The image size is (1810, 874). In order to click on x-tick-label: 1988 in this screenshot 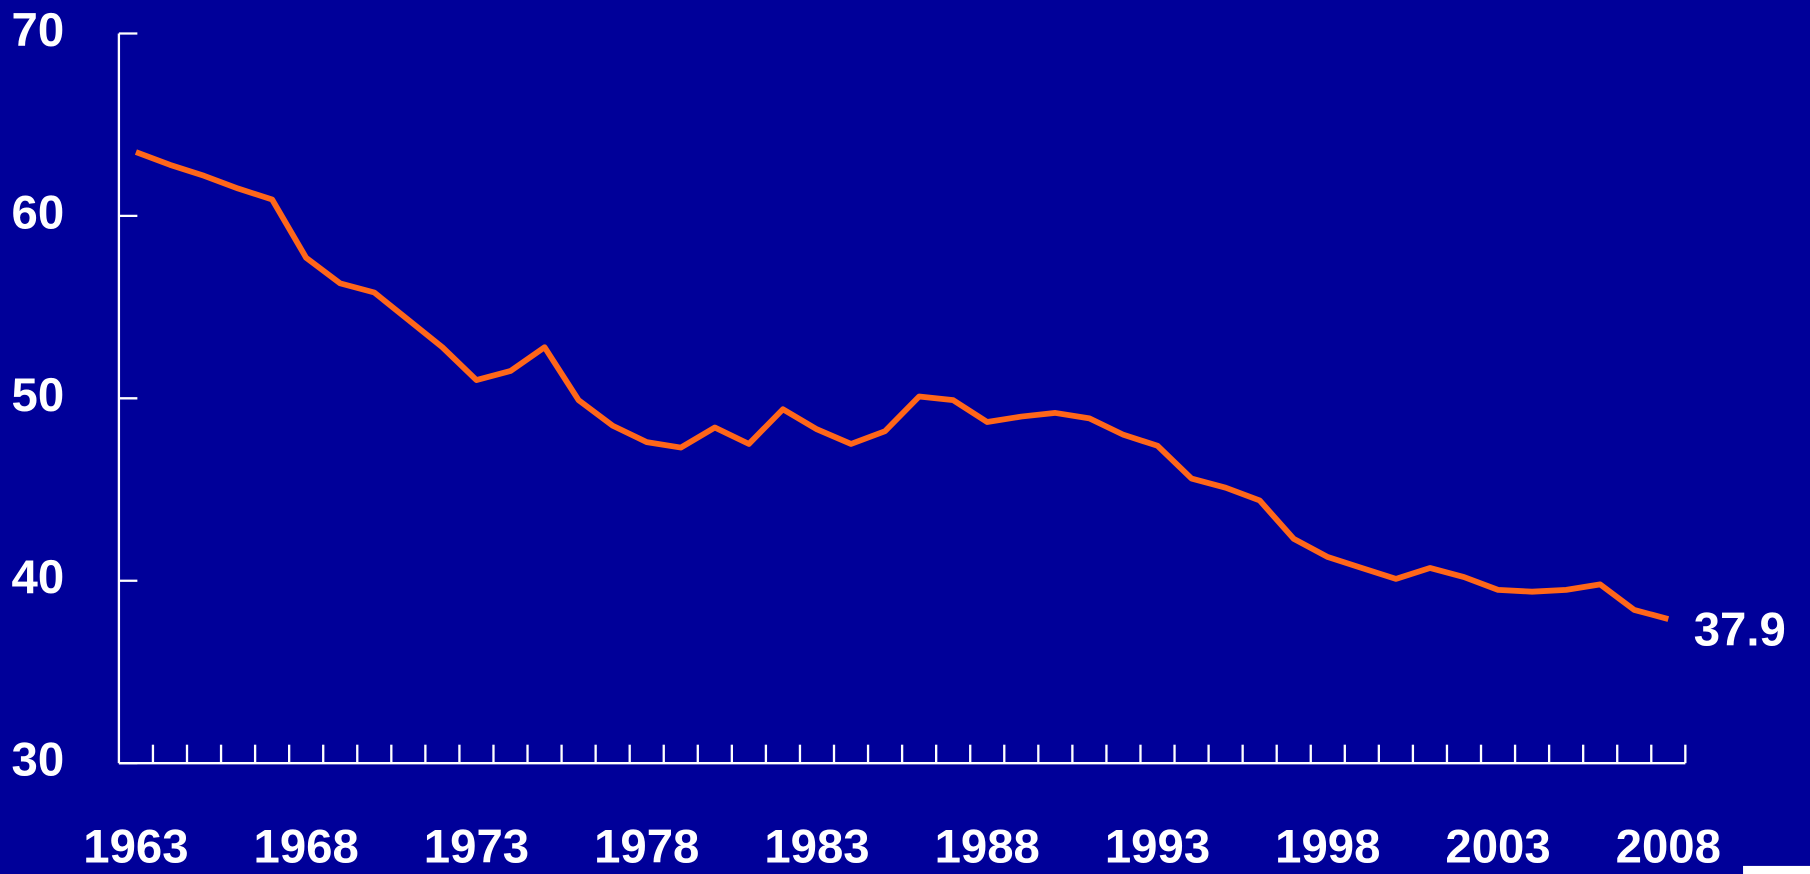, I will do `click(987, 846)`.